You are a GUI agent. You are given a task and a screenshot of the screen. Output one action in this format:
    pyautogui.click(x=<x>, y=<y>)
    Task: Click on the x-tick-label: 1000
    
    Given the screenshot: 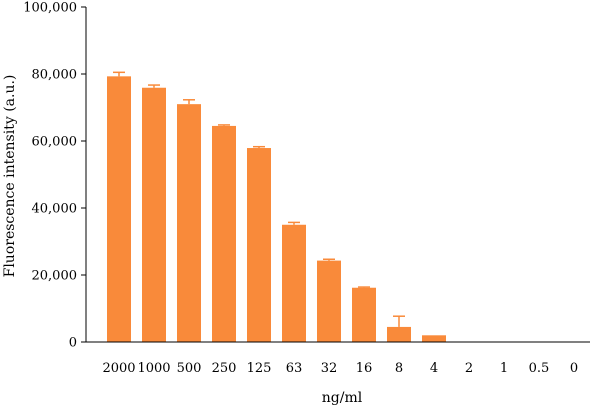 What is the action you would take?
    pyautogui.click(x=153, y=368)
    